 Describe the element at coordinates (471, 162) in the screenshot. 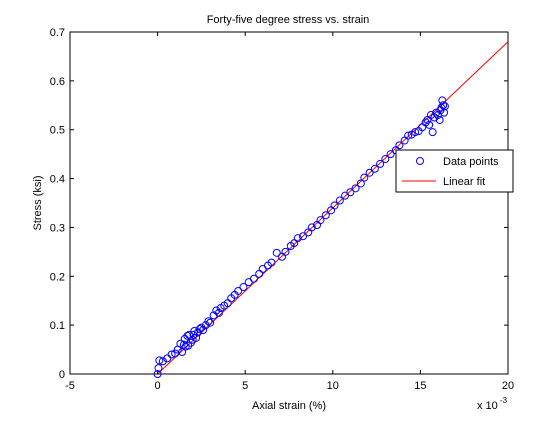

I see `legend-label-data-points: Data points` at that location.